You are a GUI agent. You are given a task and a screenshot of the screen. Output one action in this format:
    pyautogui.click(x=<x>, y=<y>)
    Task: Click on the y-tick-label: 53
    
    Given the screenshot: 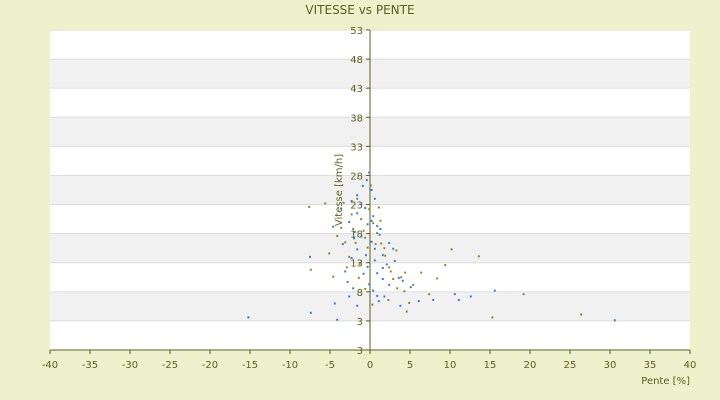 What is the action you would take?
    pyautogui.click(x=356, y=31)
    